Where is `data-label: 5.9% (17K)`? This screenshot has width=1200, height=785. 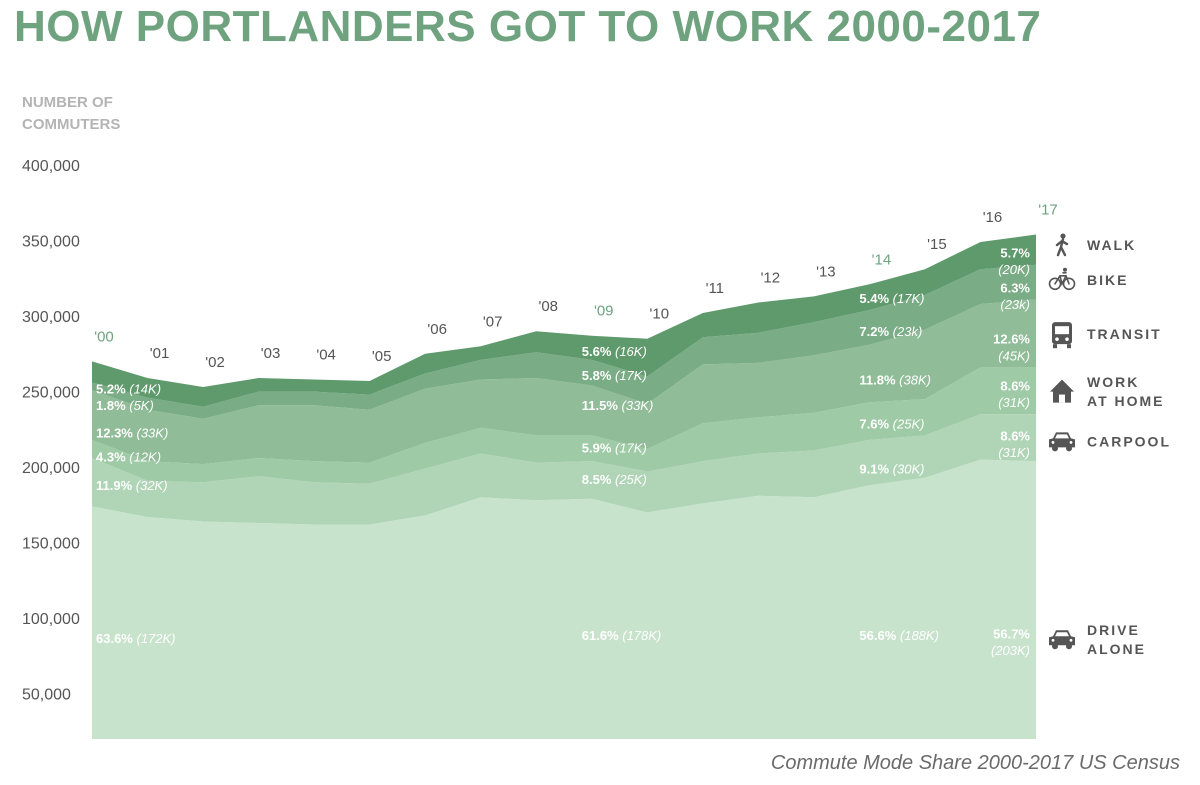
data-label: 5.9% (17K) is located at coordinates (614, 447).